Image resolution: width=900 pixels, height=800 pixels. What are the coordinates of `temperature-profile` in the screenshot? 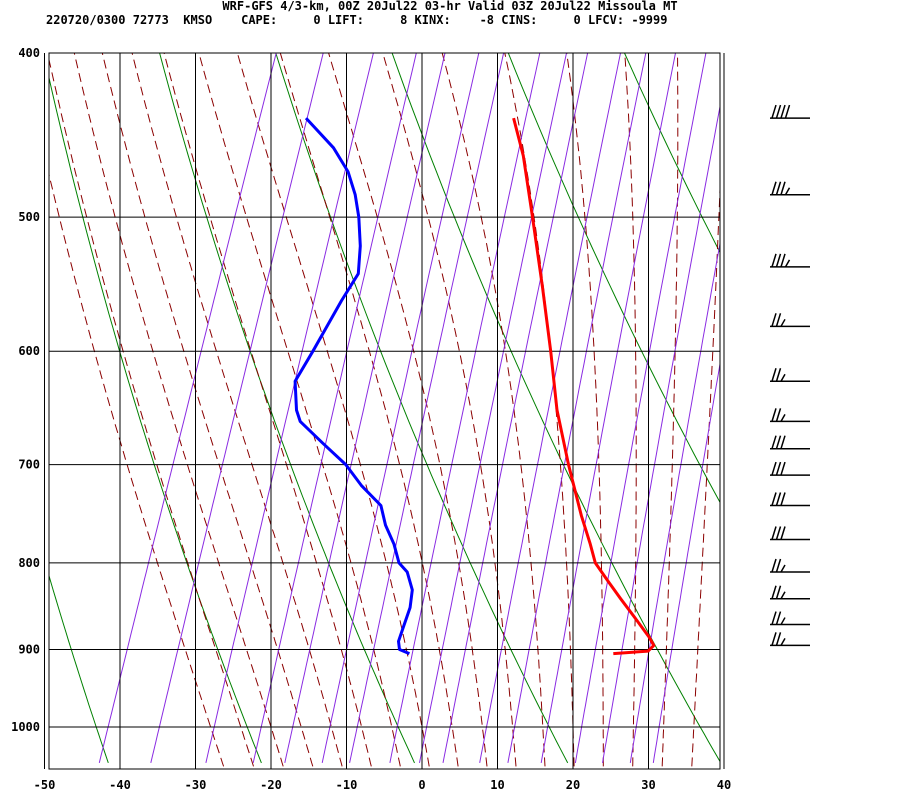 It's located at (584, 386).